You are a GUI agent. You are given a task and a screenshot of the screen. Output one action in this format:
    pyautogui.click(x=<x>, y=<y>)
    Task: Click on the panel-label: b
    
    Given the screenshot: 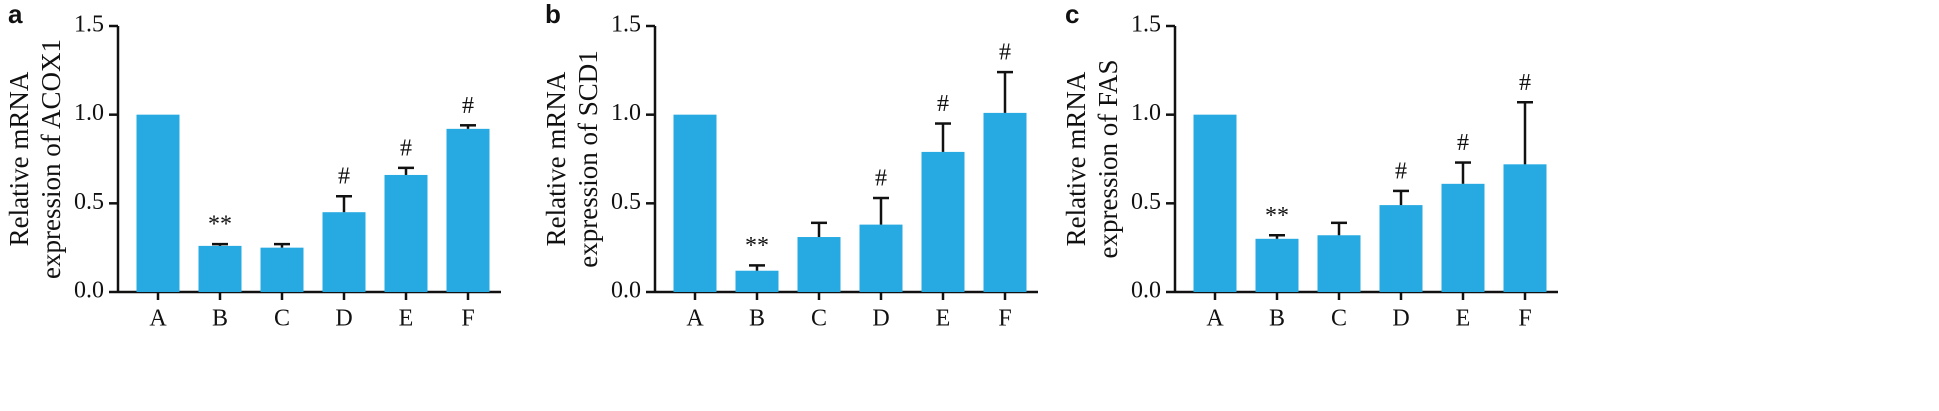 What is the action you would take?
    pyautogui.click(x=553, y=14)
    